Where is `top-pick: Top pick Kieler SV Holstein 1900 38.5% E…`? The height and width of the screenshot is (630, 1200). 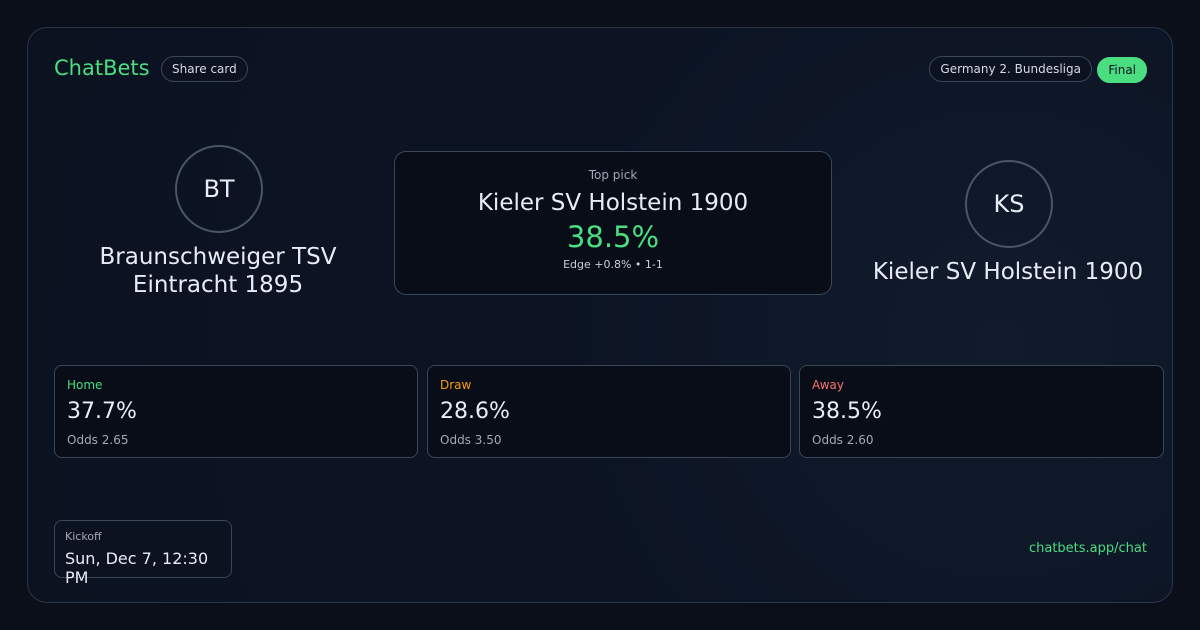
top-pick: Top pick Kieler SV Holstein 1900 38.5% E… is located at coordinates (613, 223).